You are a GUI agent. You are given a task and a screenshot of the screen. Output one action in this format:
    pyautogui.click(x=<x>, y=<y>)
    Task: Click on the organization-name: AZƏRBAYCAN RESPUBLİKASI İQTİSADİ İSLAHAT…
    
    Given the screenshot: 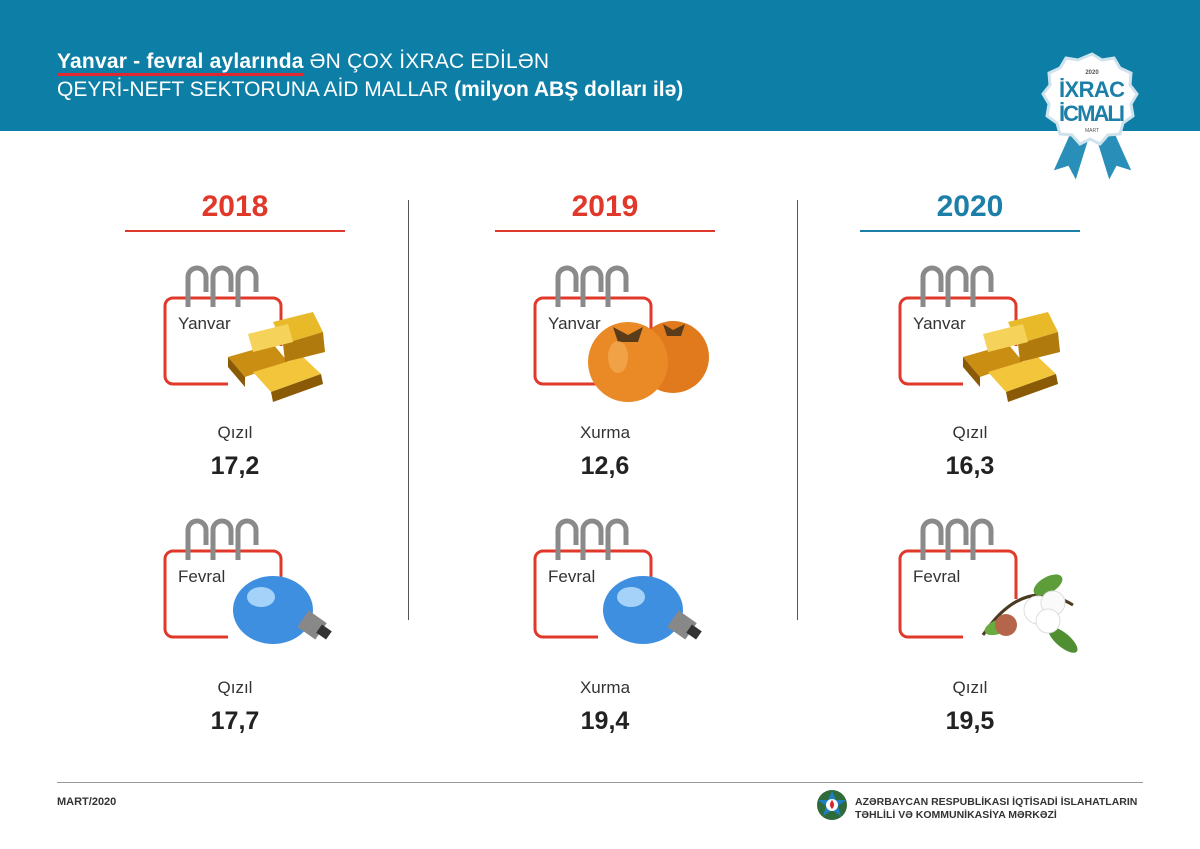 What is the action you would take?
    pyautogui.click(x=996, y=808)
    